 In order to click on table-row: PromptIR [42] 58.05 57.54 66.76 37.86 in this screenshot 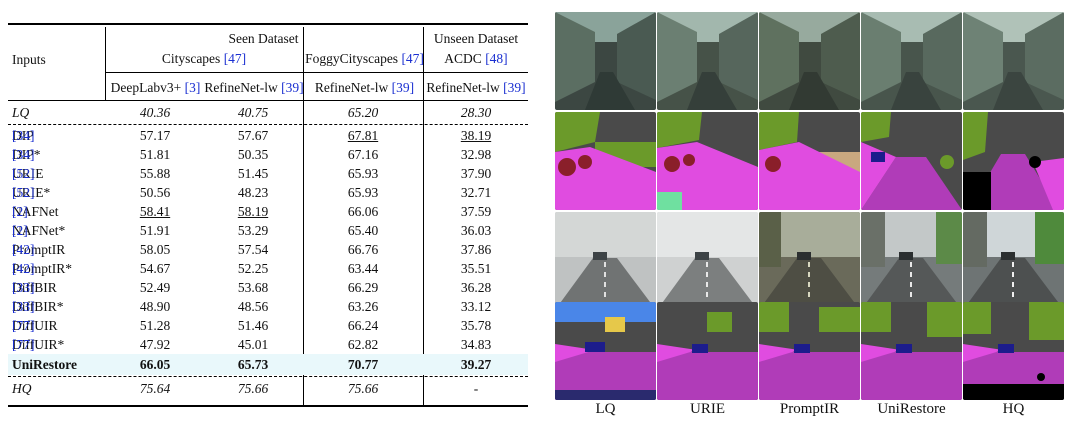, I will do `click(252, 249)`.